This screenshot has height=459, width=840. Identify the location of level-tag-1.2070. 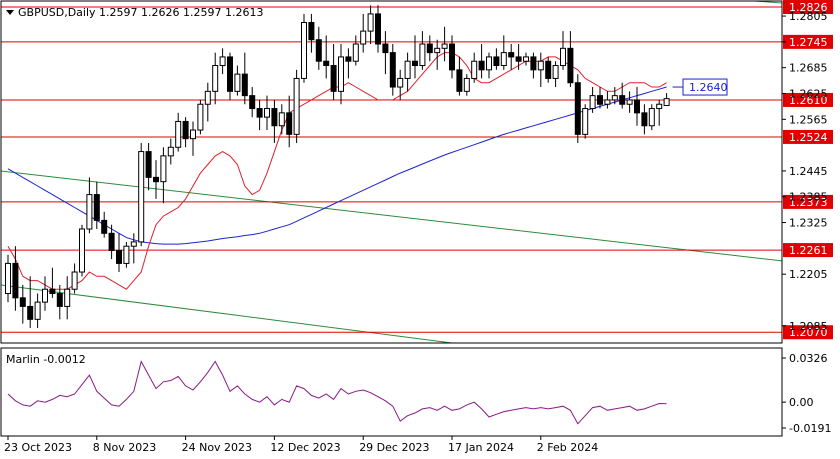
(808, 332).